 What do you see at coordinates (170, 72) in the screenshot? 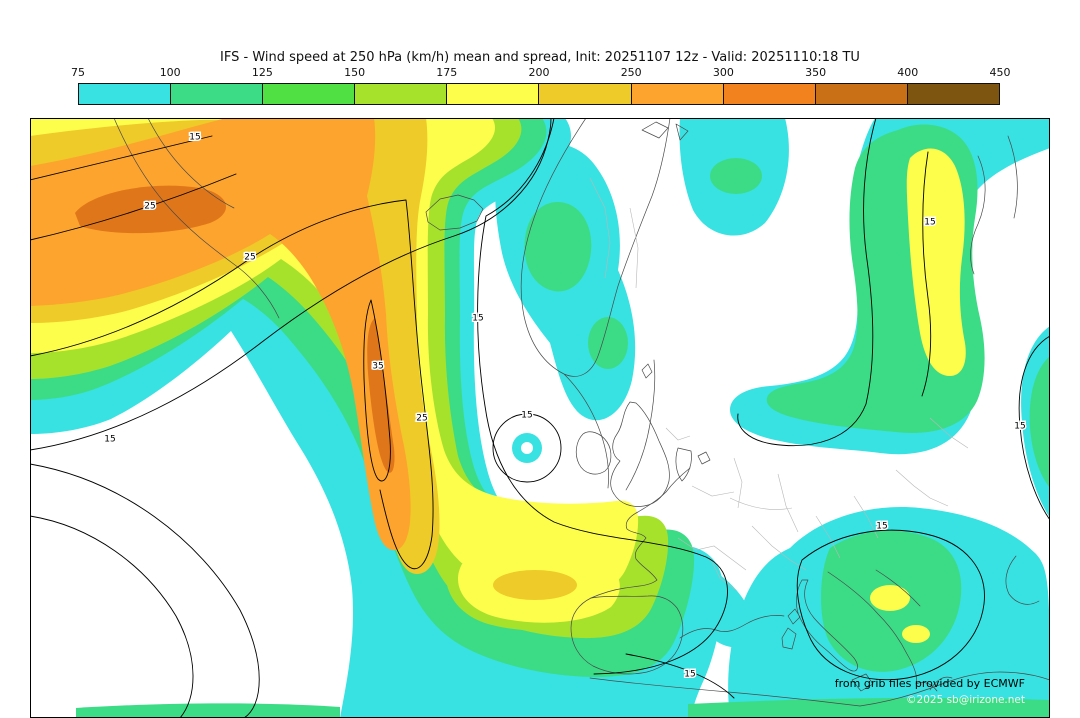
I see `colorbar-tick-label: 100` at bounding box center [170, 72].